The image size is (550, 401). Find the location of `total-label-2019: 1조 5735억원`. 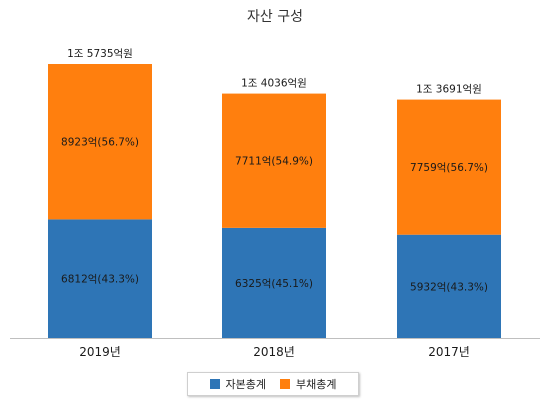

total-label-2019: 1조 5735억원 is located at coordinates (100, 54).